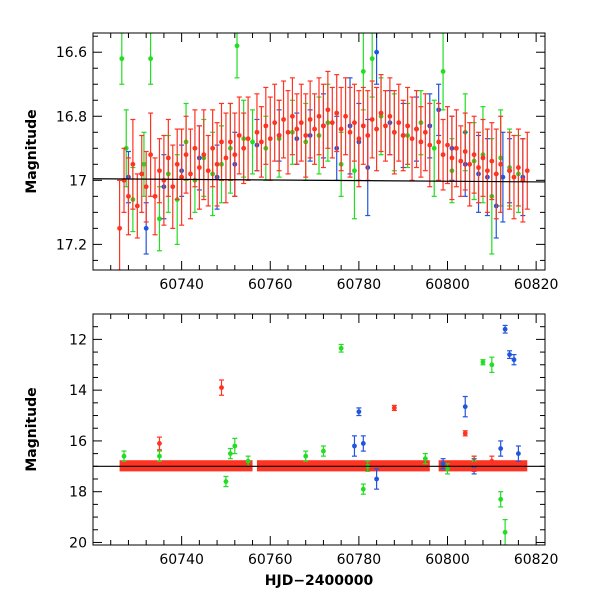  Describe the element at coordinates (181, 560) in the screenshot. I see `bottom-x-tick-label: 60740` at that location.